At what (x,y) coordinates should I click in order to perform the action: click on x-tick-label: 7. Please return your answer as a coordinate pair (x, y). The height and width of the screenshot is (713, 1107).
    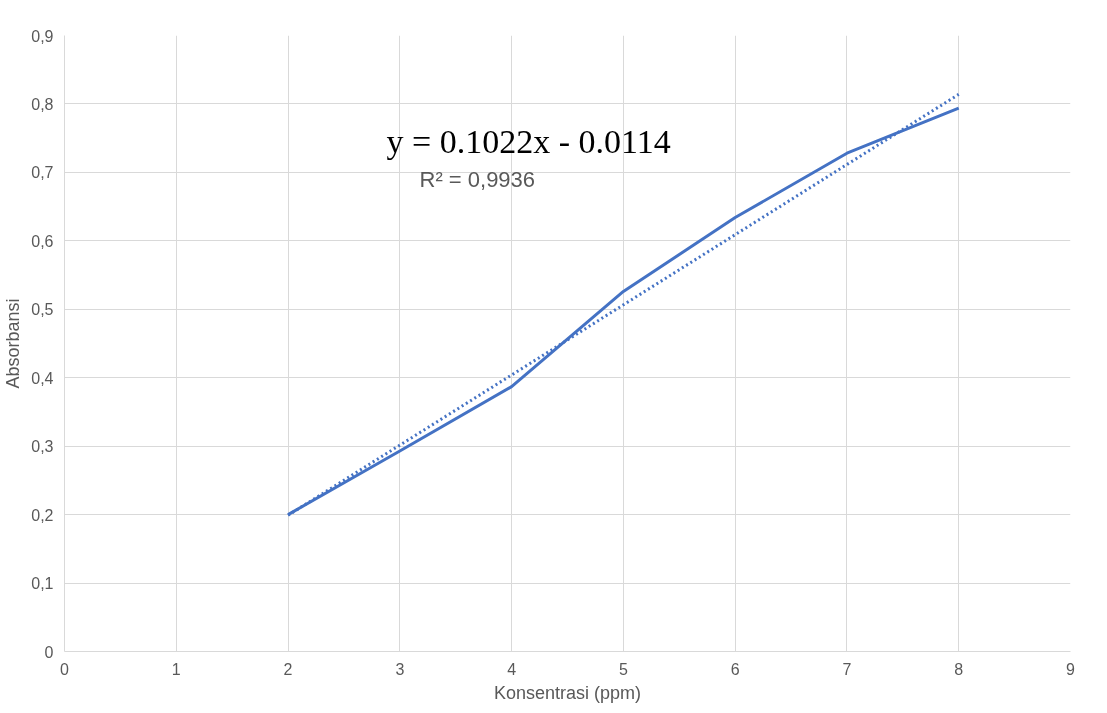
    Looking at the image, I should click on (847, 669).